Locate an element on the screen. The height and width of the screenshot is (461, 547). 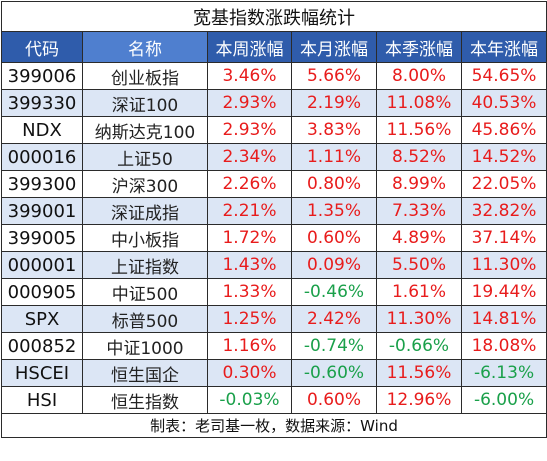
cell-year: 19.44% is located at coordinates (503, 292).